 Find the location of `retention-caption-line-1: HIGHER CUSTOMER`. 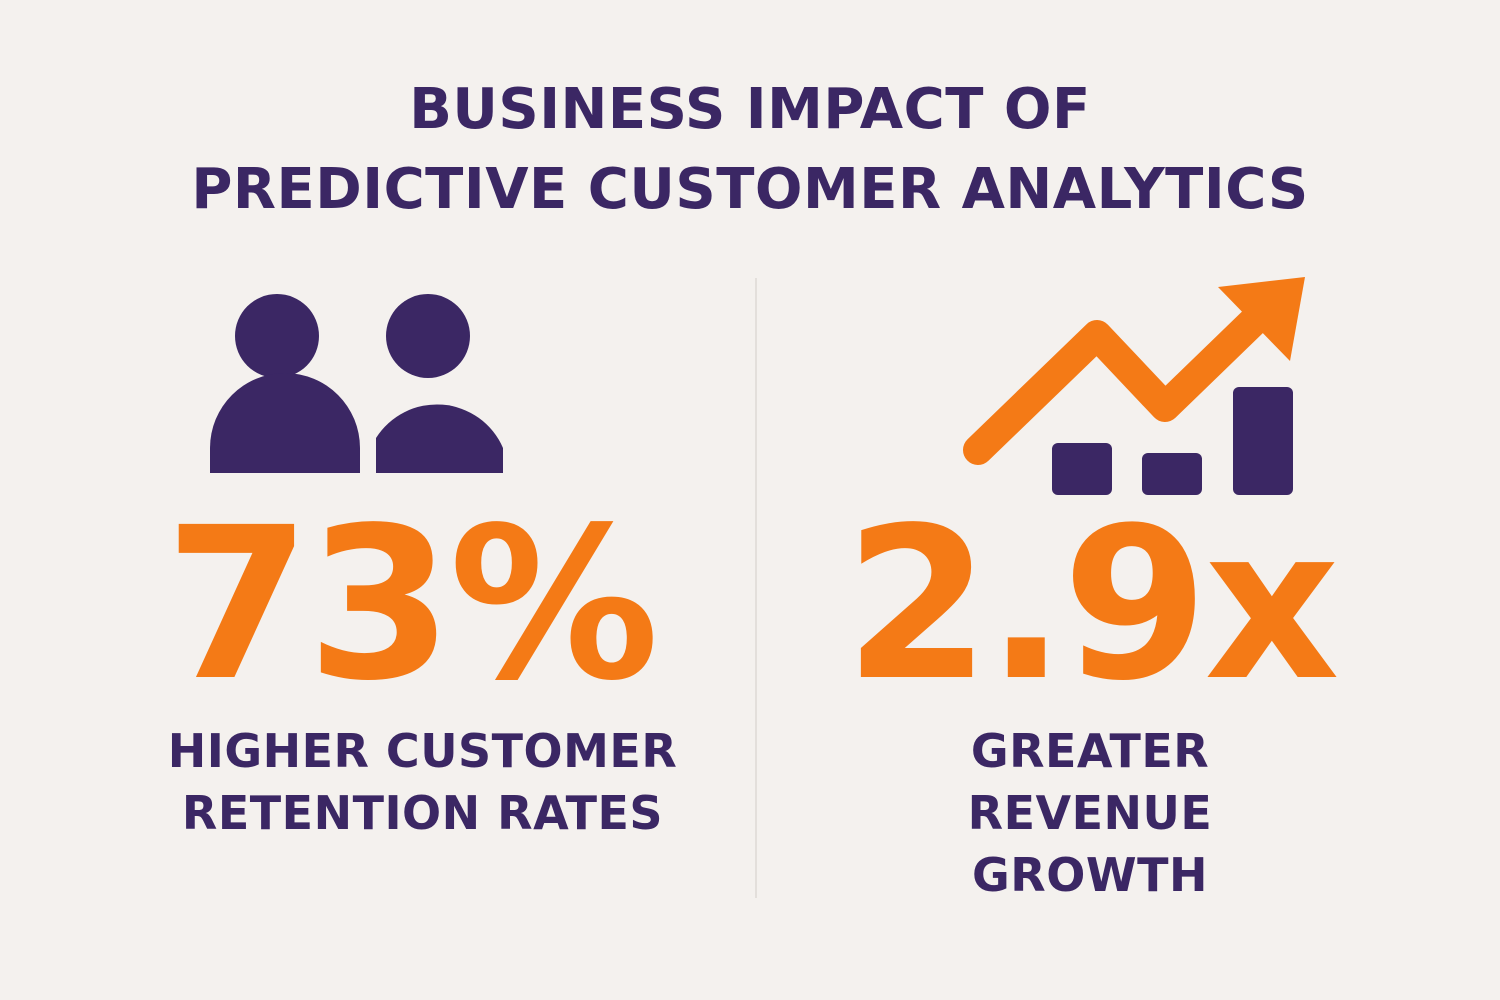

retention-caption-line-1: HIGHER CUSTOMER is located at coordinates (422, 751).